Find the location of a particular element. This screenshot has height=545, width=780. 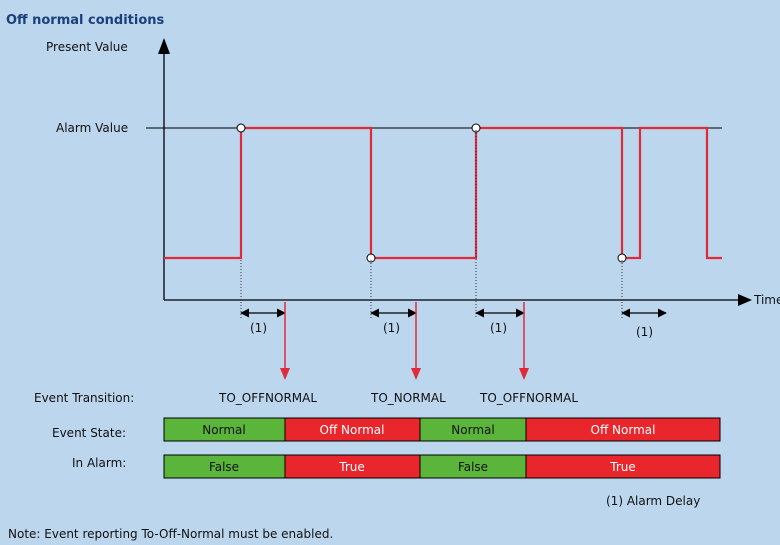

transition-name: TO_NORMAL is located at coordinates (408, 398).